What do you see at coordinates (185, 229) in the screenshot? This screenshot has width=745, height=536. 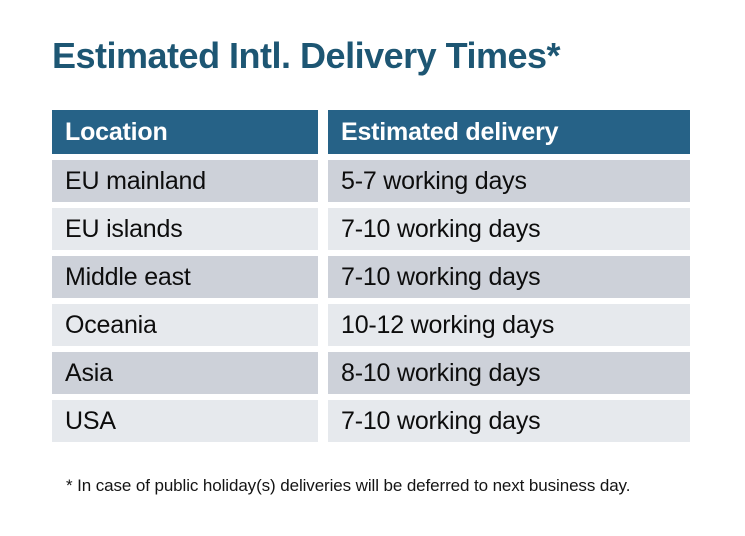 I see `cell-location: EU islands` at bounding box center [185, 229].